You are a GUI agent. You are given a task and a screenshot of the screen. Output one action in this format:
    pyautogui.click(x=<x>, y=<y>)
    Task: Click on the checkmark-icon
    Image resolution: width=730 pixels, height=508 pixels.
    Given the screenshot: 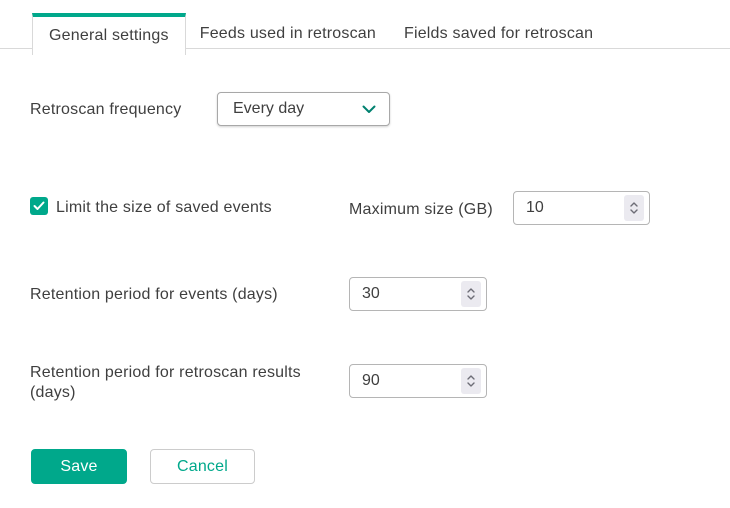 What is the action you would take?
    pyautogui.click(x=39, y=206)
    